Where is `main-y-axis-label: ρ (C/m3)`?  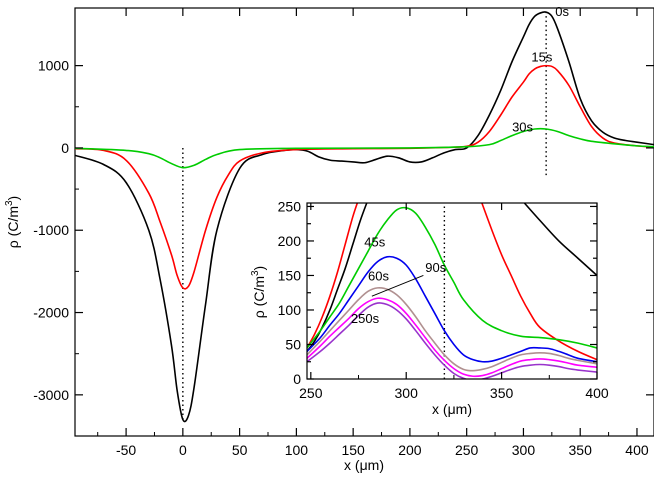 main-y-axis-label: ρ (C/m3) is located at coordinates (12, 222).